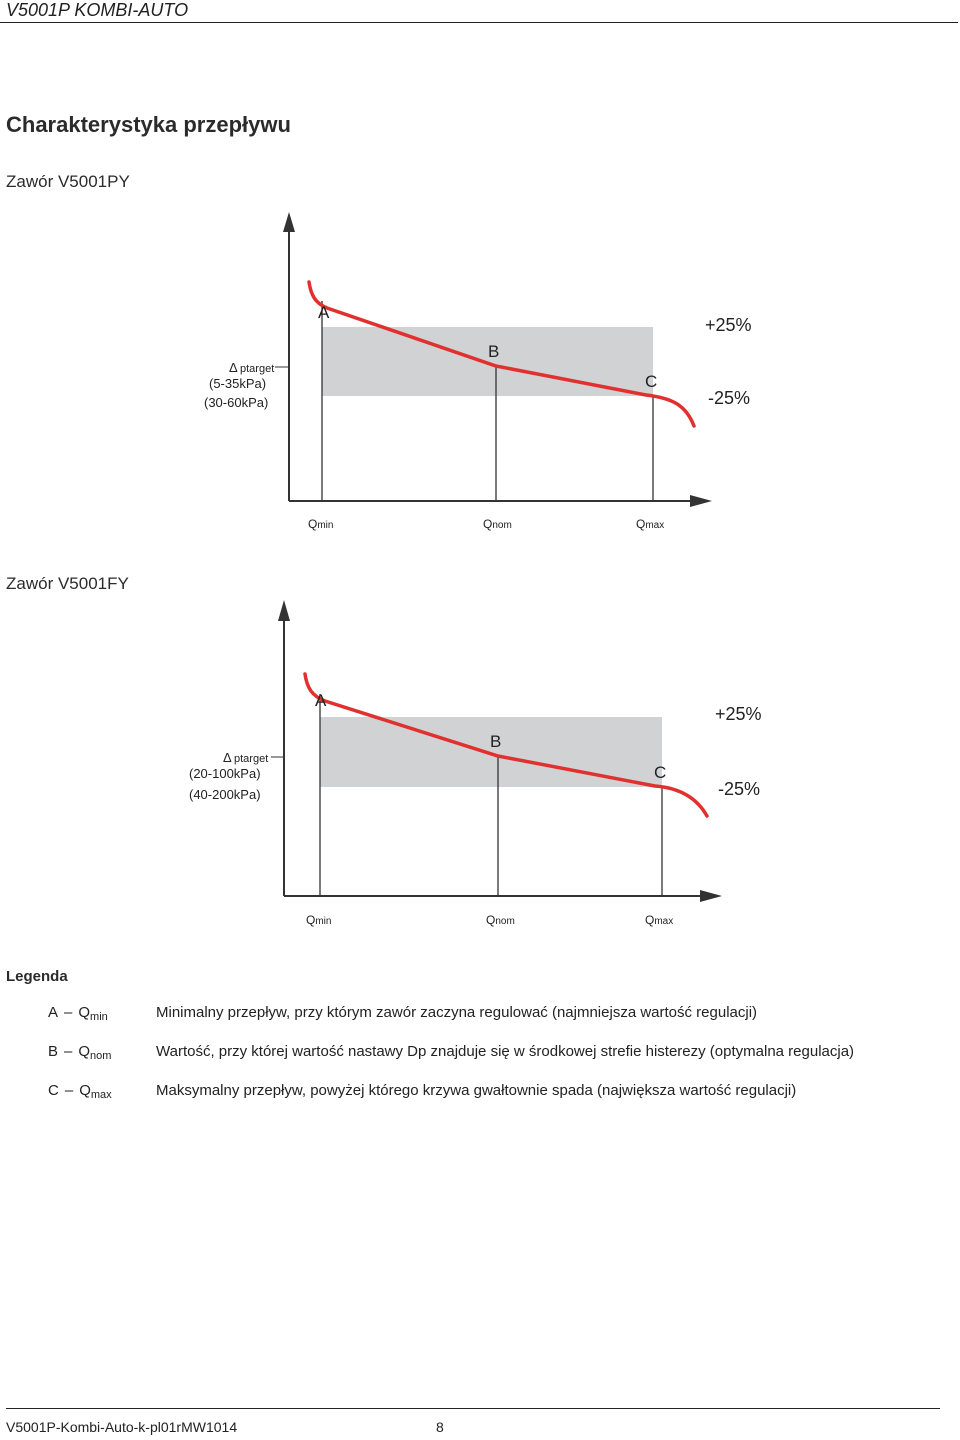 This screenshot has width=960, height=1440. Describe the element at coordinates (237, 383) in the screenshot. I see `y-range-1: (5-35kPa)` at that location.